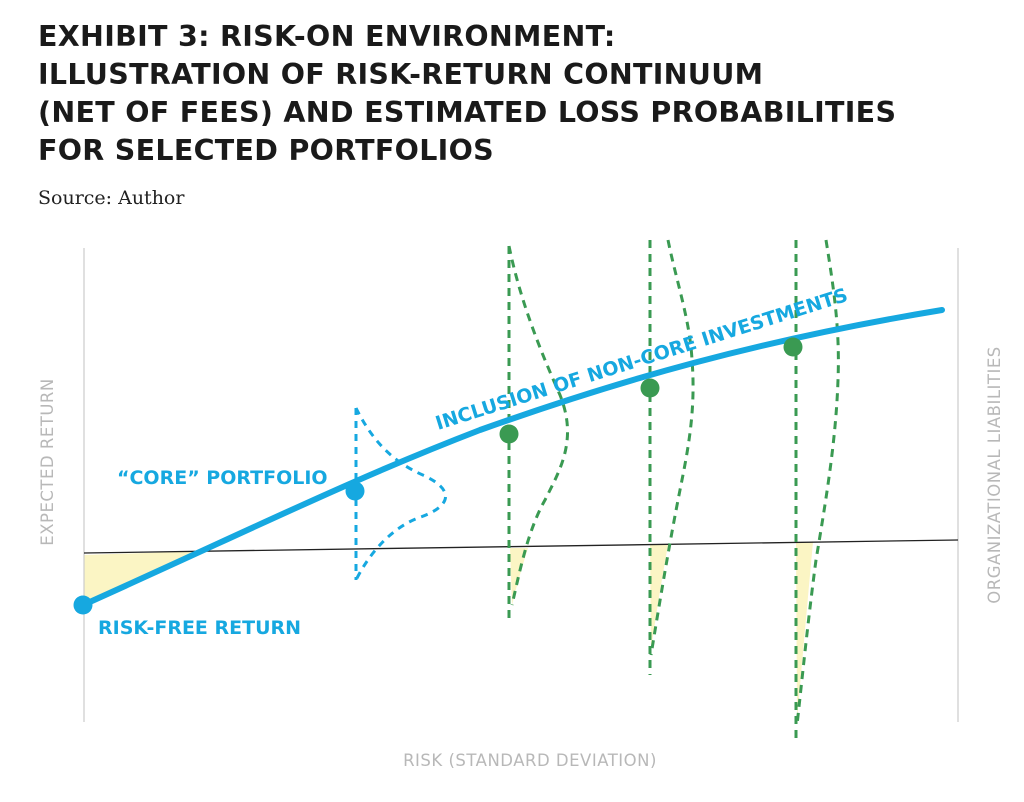 This screenshot has height=802, width=1024. What do you see at coordinates (111, 198) in the screenshot?
I see `source-note: Source: Author` at bounding box center [111, 198].